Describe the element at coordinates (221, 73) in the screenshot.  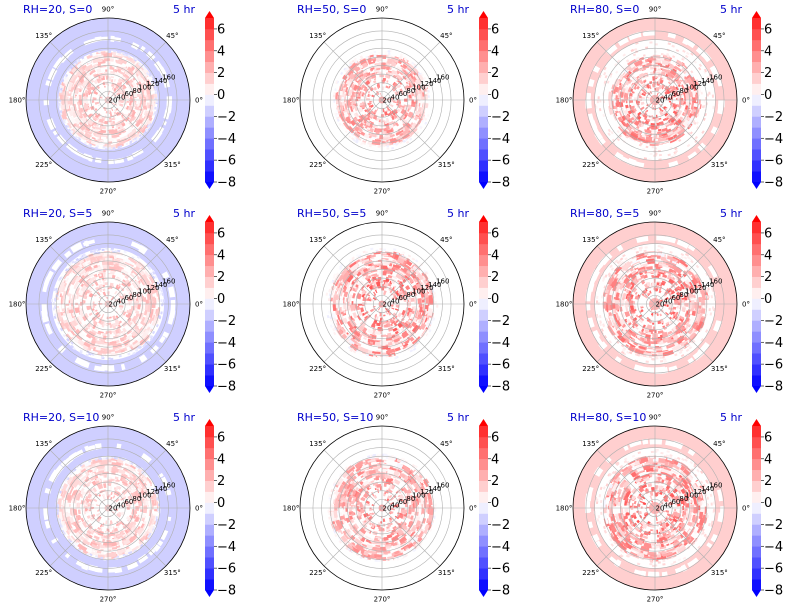
I see `colorbar-tick-label: 2` at that location.